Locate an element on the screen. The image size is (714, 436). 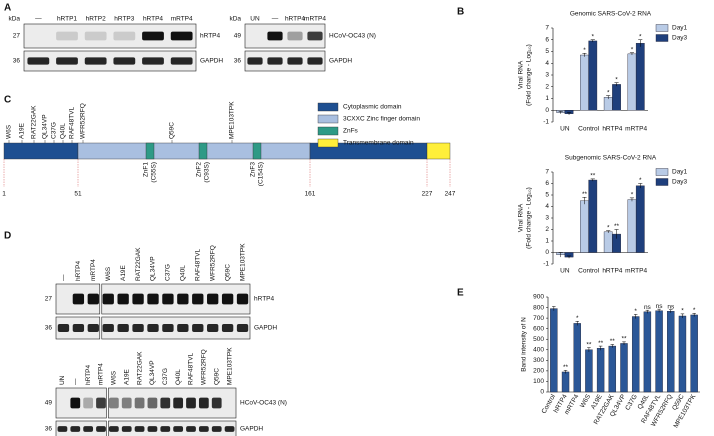
legend-label: Day1 is located at coordinates (680, 28).